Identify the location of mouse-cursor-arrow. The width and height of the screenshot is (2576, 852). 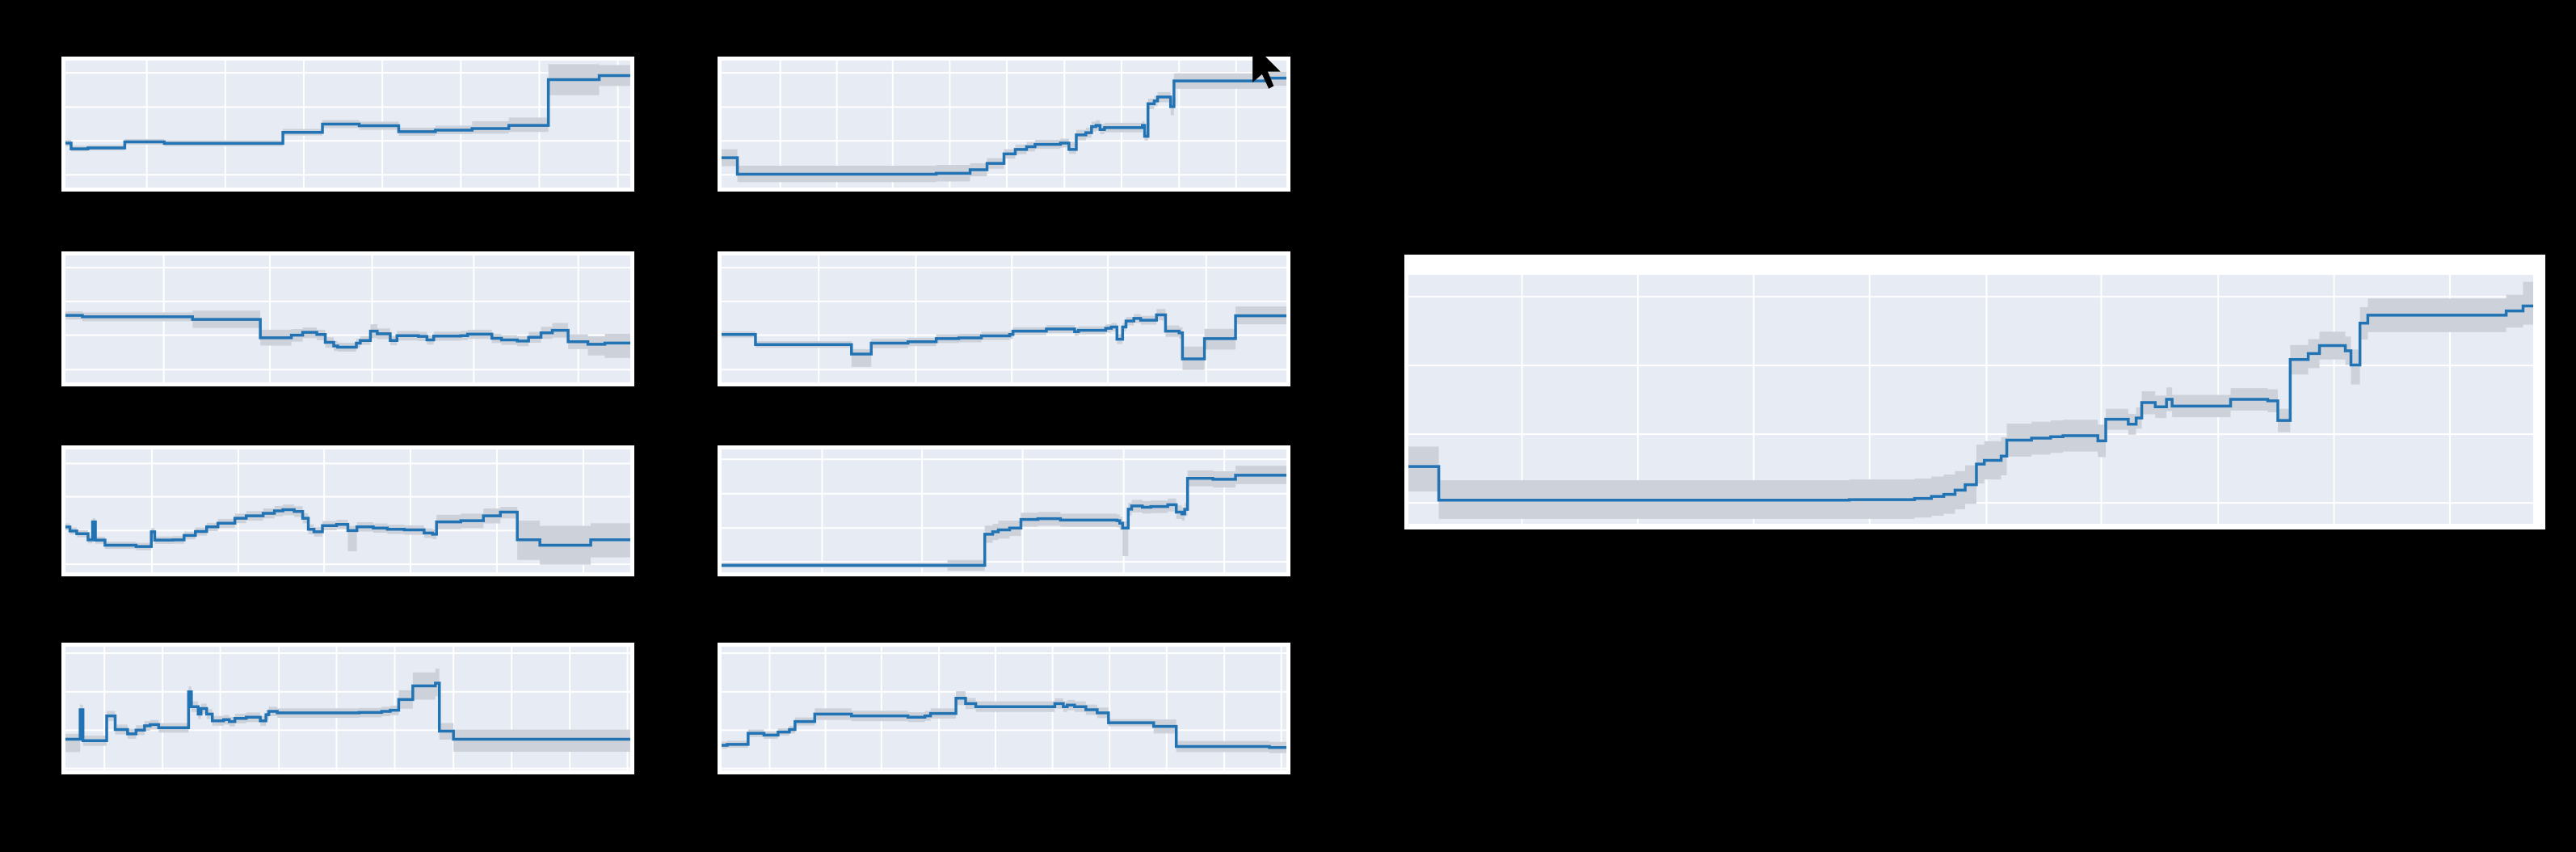
(1266, 66).